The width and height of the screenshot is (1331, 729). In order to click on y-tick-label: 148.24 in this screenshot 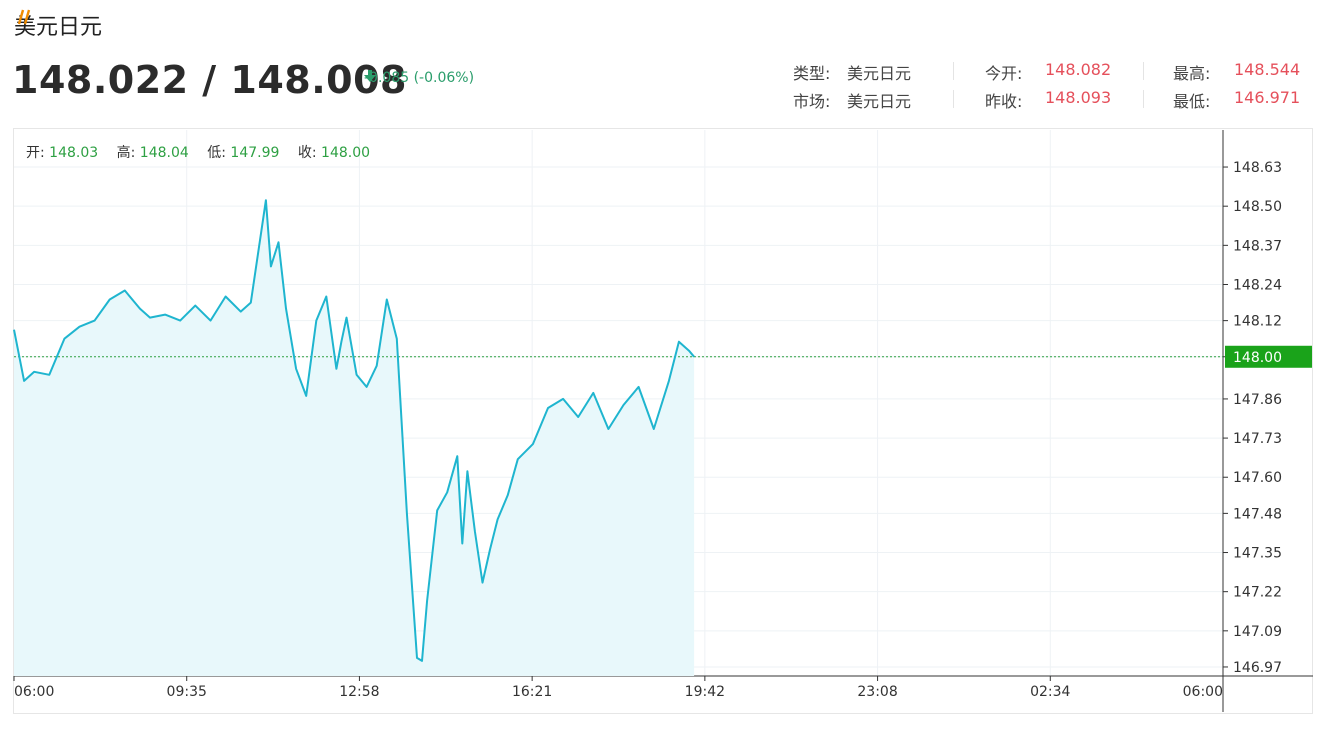, I will do `click(1257, 285)`.